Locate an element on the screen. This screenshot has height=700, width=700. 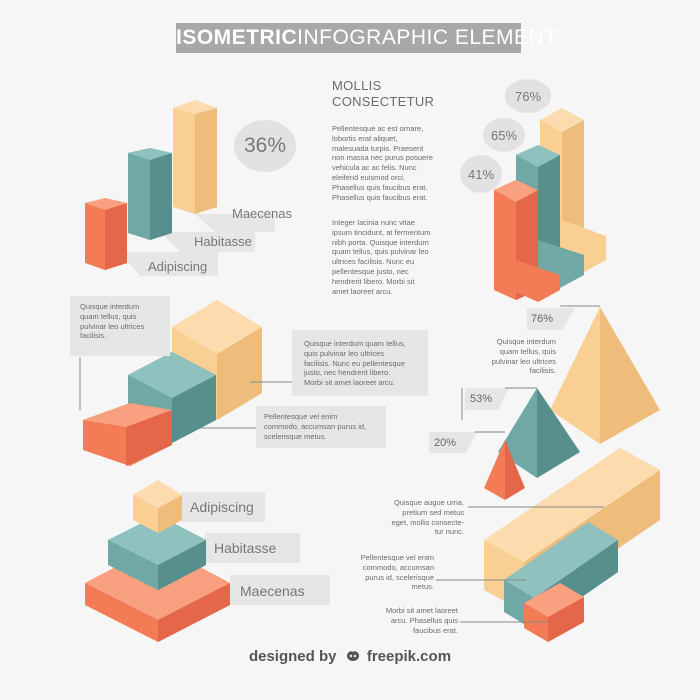
prism-tl-line: pulvinar leo ultrices is located at coordinates (112, 326).